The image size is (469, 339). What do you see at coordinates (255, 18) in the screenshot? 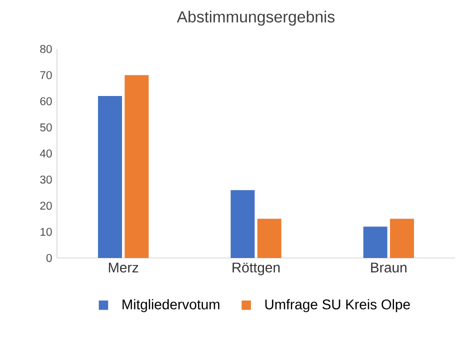
I see `chart-title: Abstimmungsergebnis` at bounding box center [255, 18].